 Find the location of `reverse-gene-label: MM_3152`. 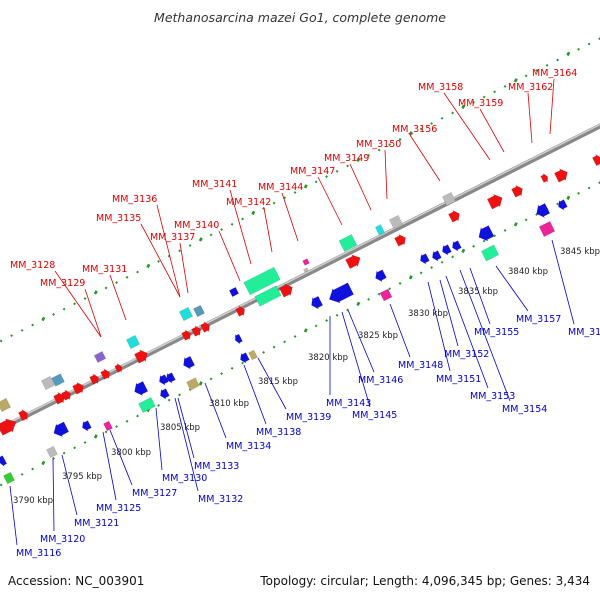

reverse-gene-label: MM_3152 is located at coordinates (466, 354).